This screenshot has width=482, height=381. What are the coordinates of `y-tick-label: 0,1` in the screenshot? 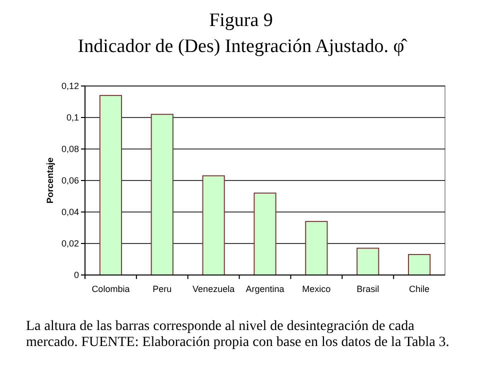 It's located at (72, 117).